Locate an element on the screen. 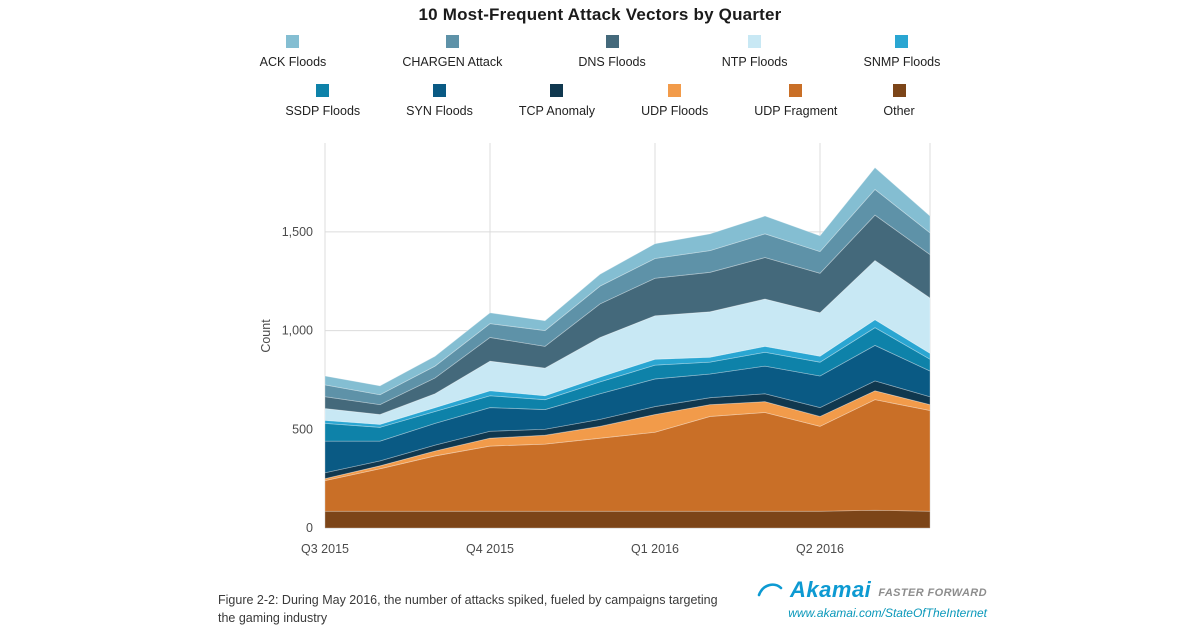 The height and width of the screenshot is (630, 1200). legend-item: SSDP Floods is located at coordinates (322, 101).